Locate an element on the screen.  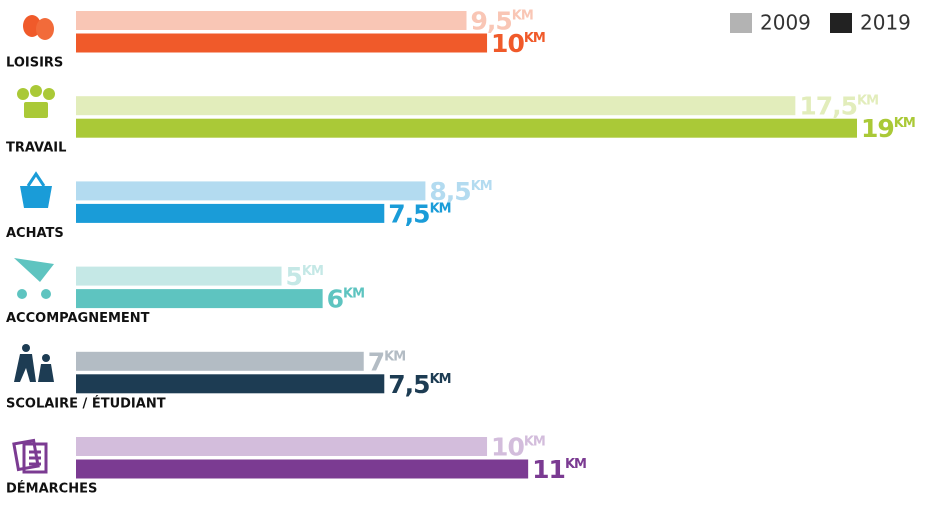
value-number: 6 is located at coordinates (335, 299).